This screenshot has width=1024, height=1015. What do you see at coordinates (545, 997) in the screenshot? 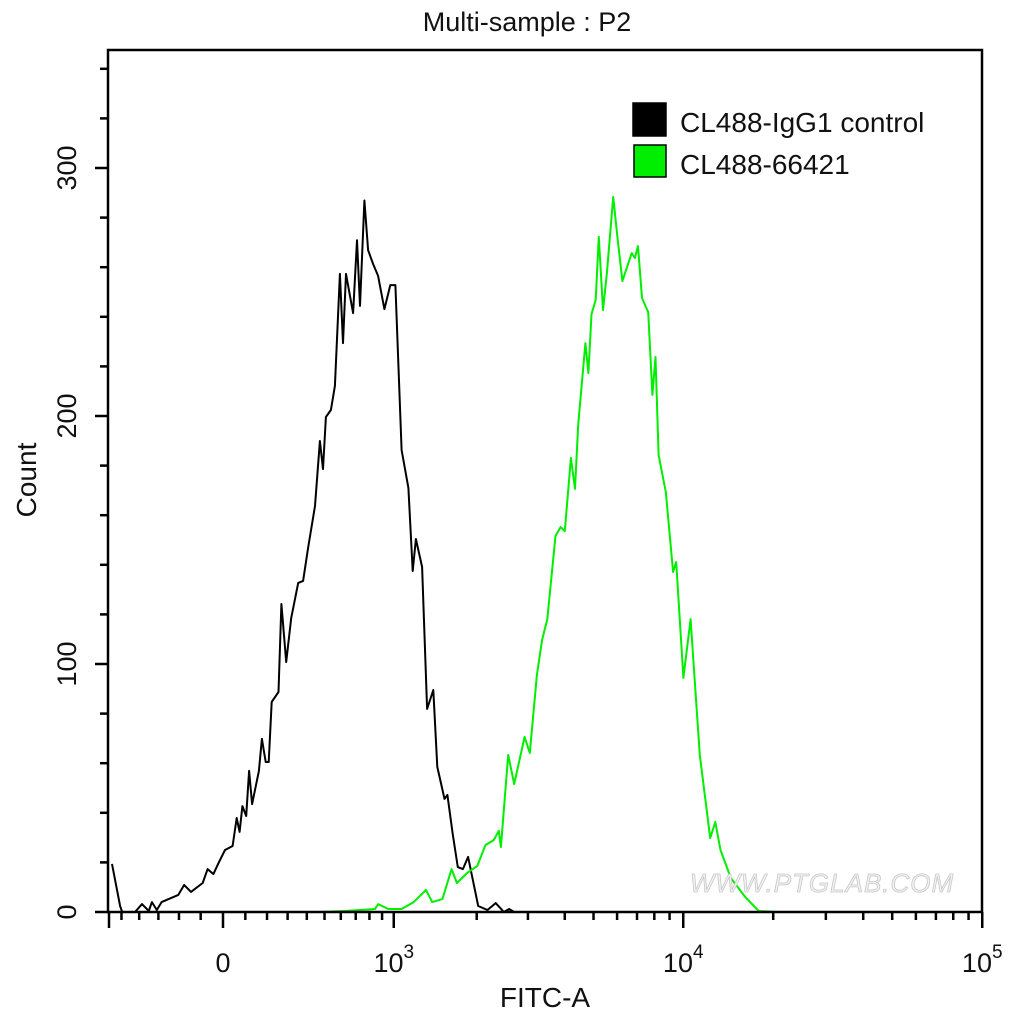
I see `x-axis-label: FITC-A` at bounding box center [545, 997].